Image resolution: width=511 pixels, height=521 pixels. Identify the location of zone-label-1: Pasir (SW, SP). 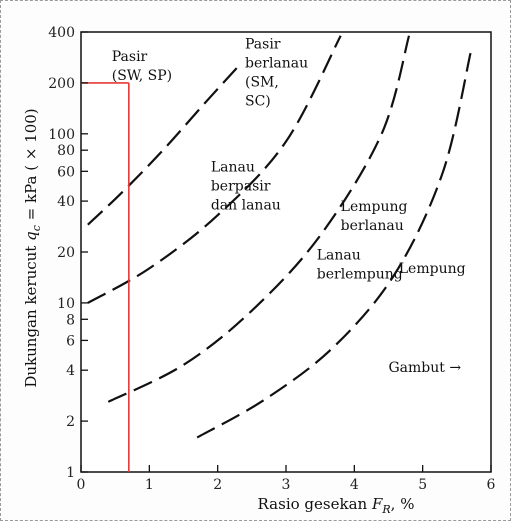
(142, 66).